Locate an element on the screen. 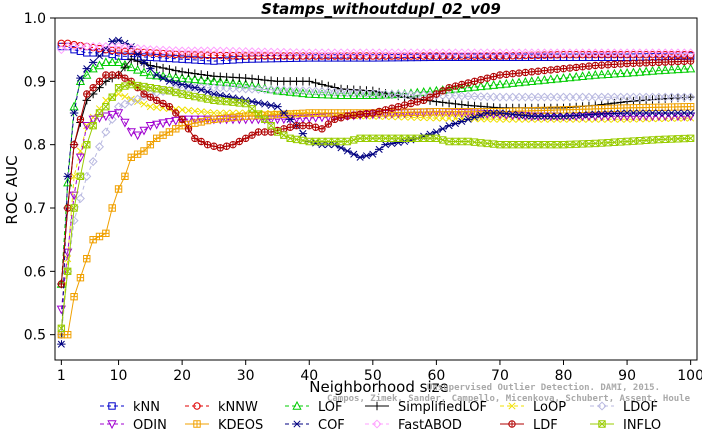 The width and height of the screenshot is (702, 434). legend-marker-fastabod is located at coordinates (377, 424).